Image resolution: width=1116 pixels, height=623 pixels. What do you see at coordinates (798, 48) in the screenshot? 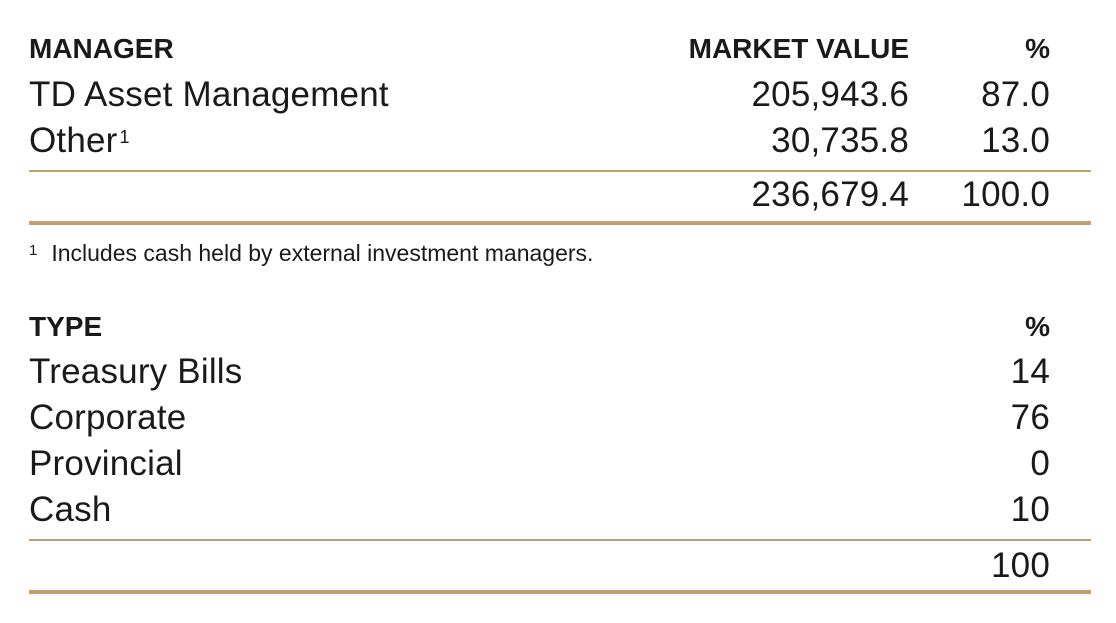
I see `market-value-column-header: MARKET VALUE` at bounding box center [798, 48].